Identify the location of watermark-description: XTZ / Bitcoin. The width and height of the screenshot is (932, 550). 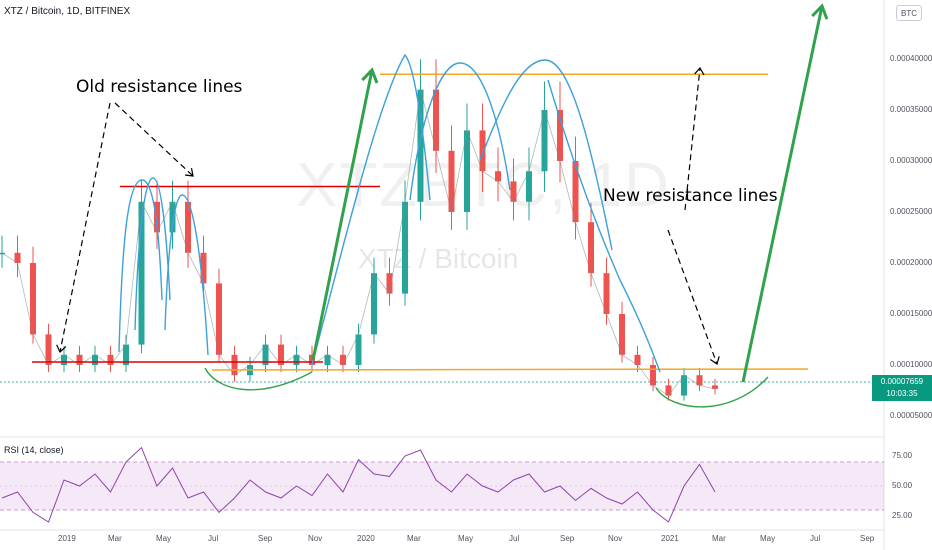
(438, 258).